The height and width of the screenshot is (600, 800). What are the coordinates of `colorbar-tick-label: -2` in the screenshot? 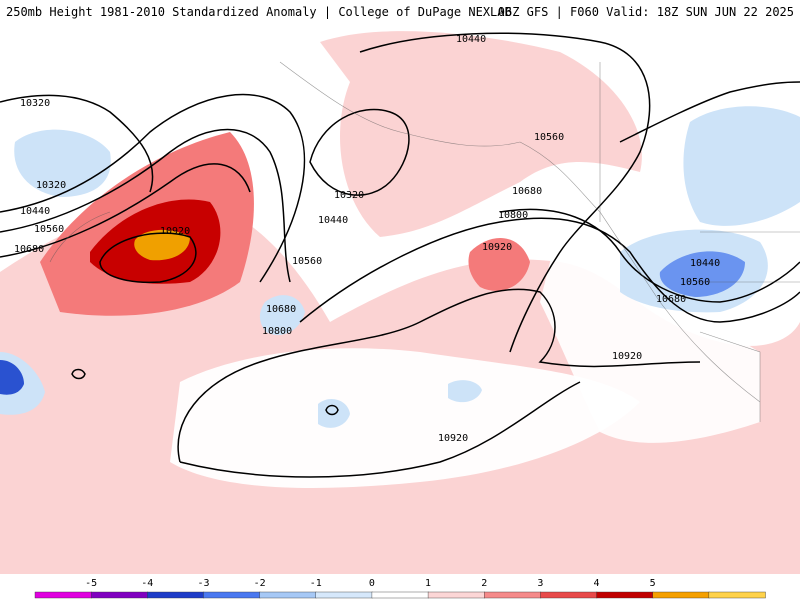 It's located at (260, 583).